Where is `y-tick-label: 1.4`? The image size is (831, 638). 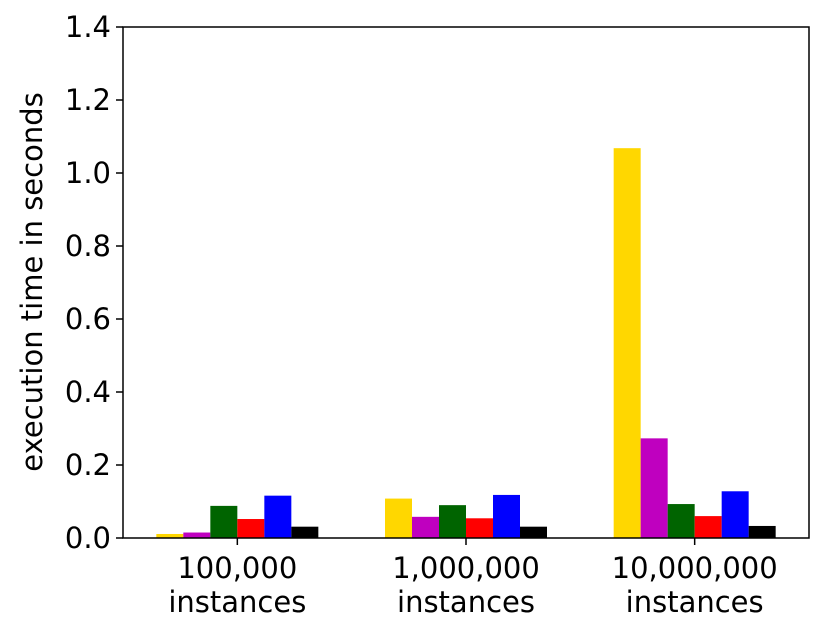
y-tick-label: 1.4 is located at coordinates (88, 27).